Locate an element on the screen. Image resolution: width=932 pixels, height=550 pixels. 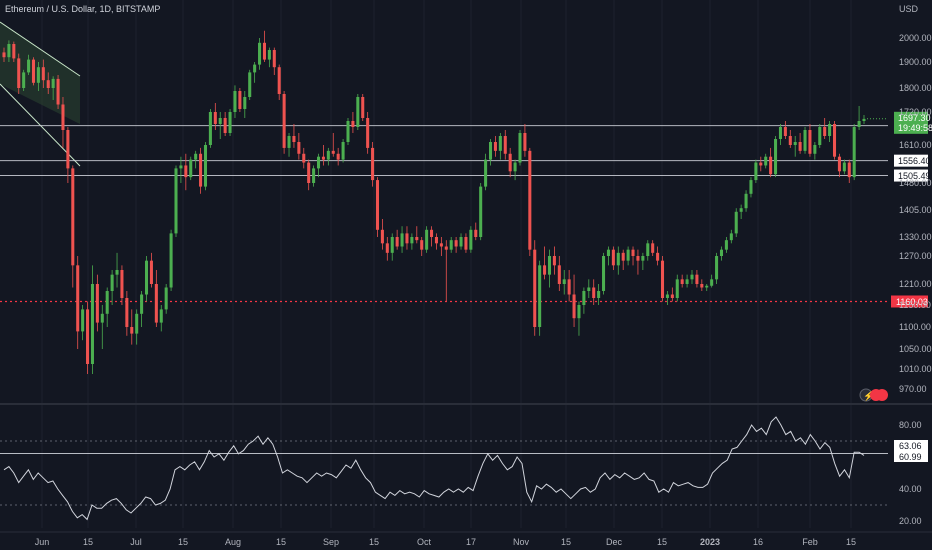
time-tick-7: 15 is located at coordinates (374, 542).